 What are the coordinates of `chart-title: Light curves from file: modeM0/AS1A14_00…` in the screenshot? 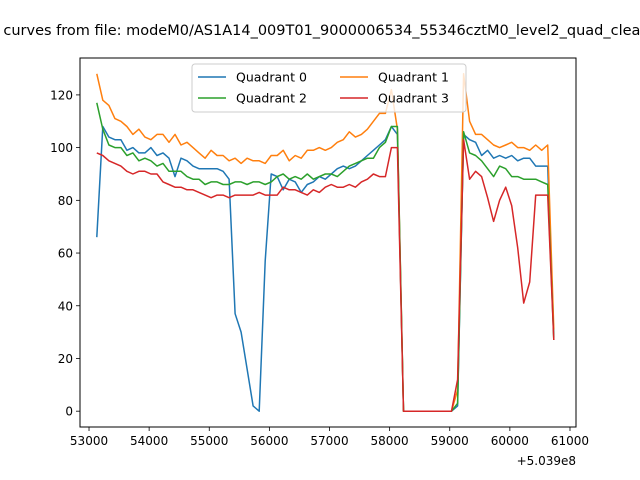 It's located at (320, 31).